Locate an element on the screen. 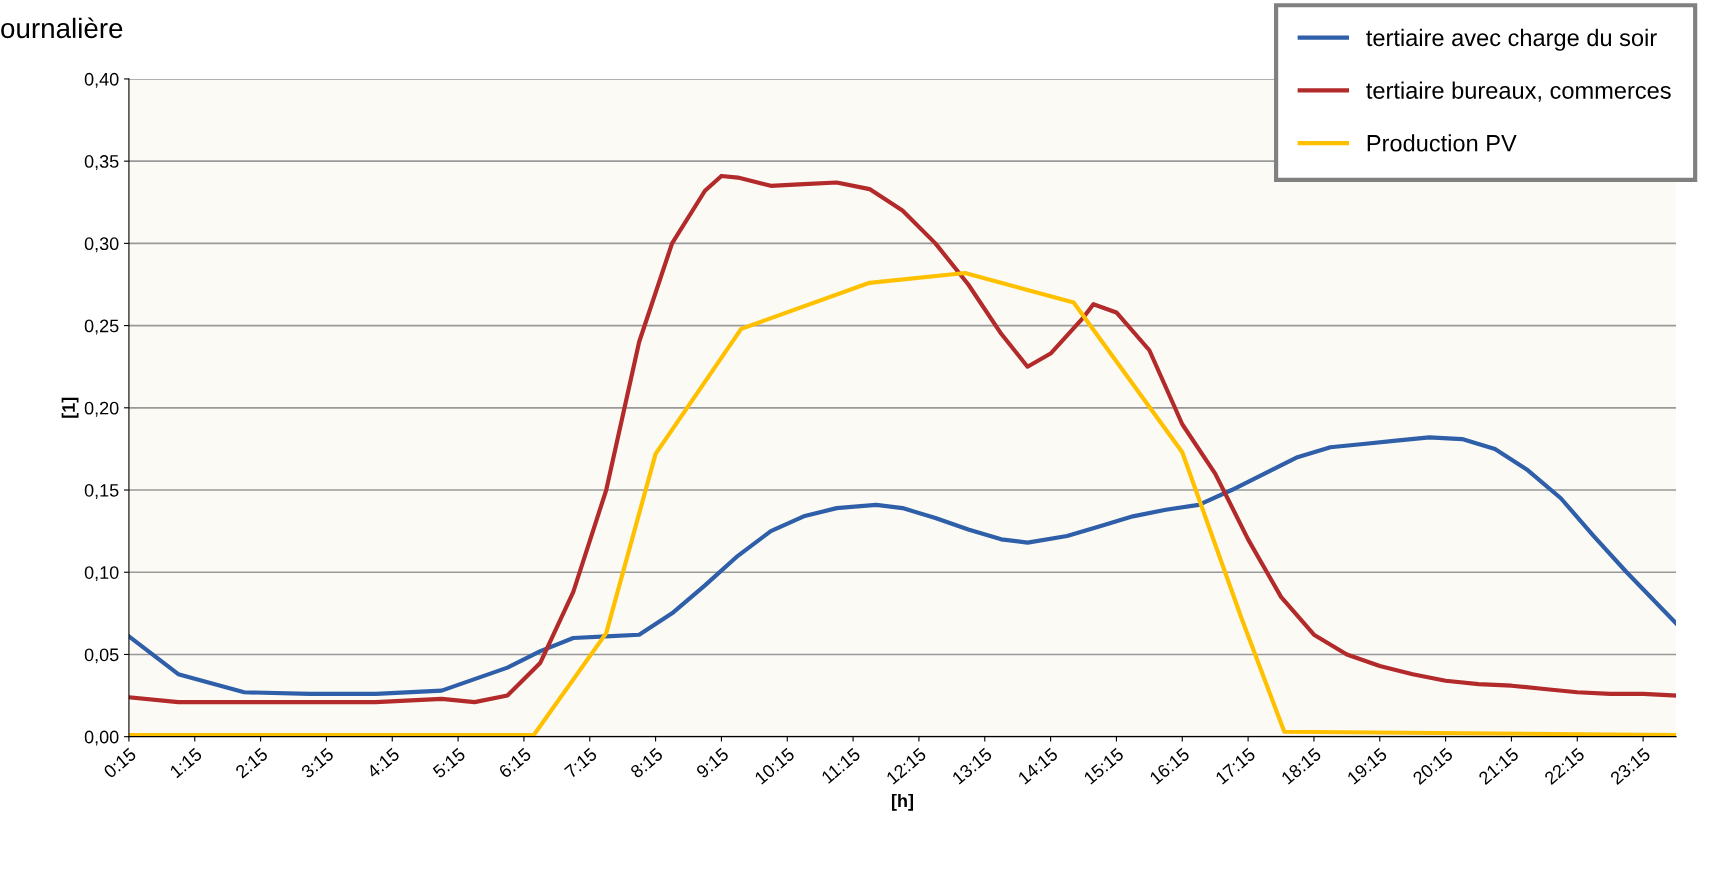  chart-title: ournalière is located at coordinates (62, 28).